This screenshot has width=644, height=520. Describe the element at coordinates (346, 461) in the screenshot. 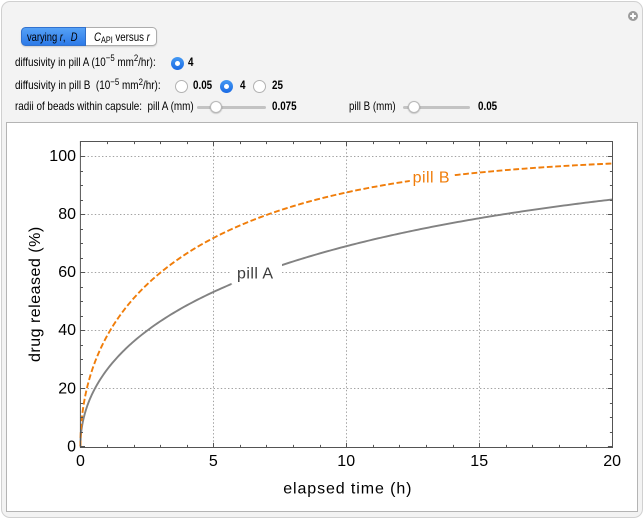

I see `svg-text: 10` at that location.